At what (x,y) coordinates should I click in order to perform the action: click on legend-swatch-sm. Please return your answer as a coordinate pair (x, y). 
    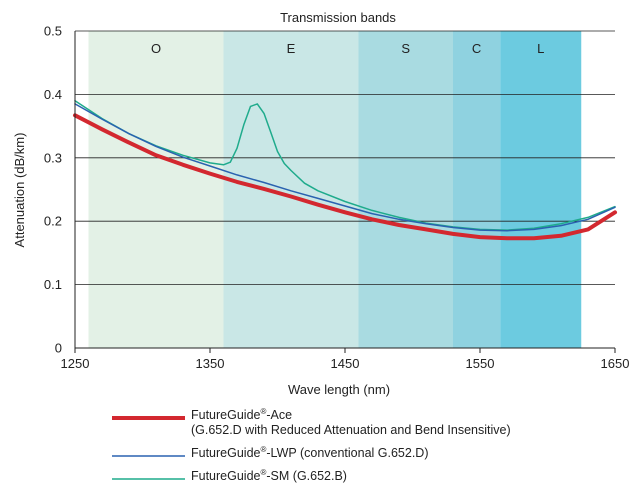
    Looking at the image, I should click on (148, 479).